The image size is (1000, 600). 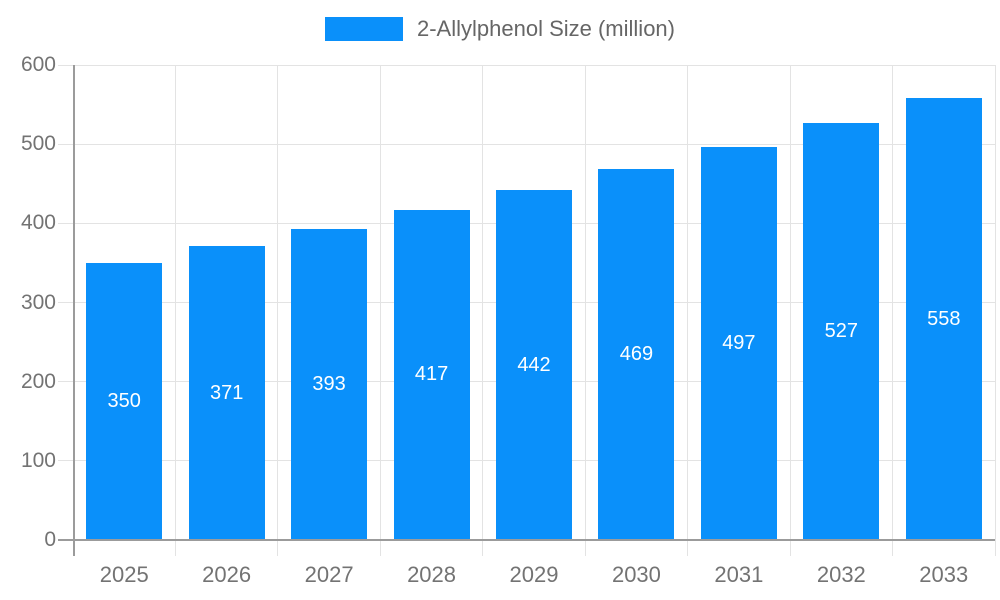 What do you see at coordinates (38, 381) in the screenshot?
I see `y-tick-label: 200` at bounding box center [38, 381].